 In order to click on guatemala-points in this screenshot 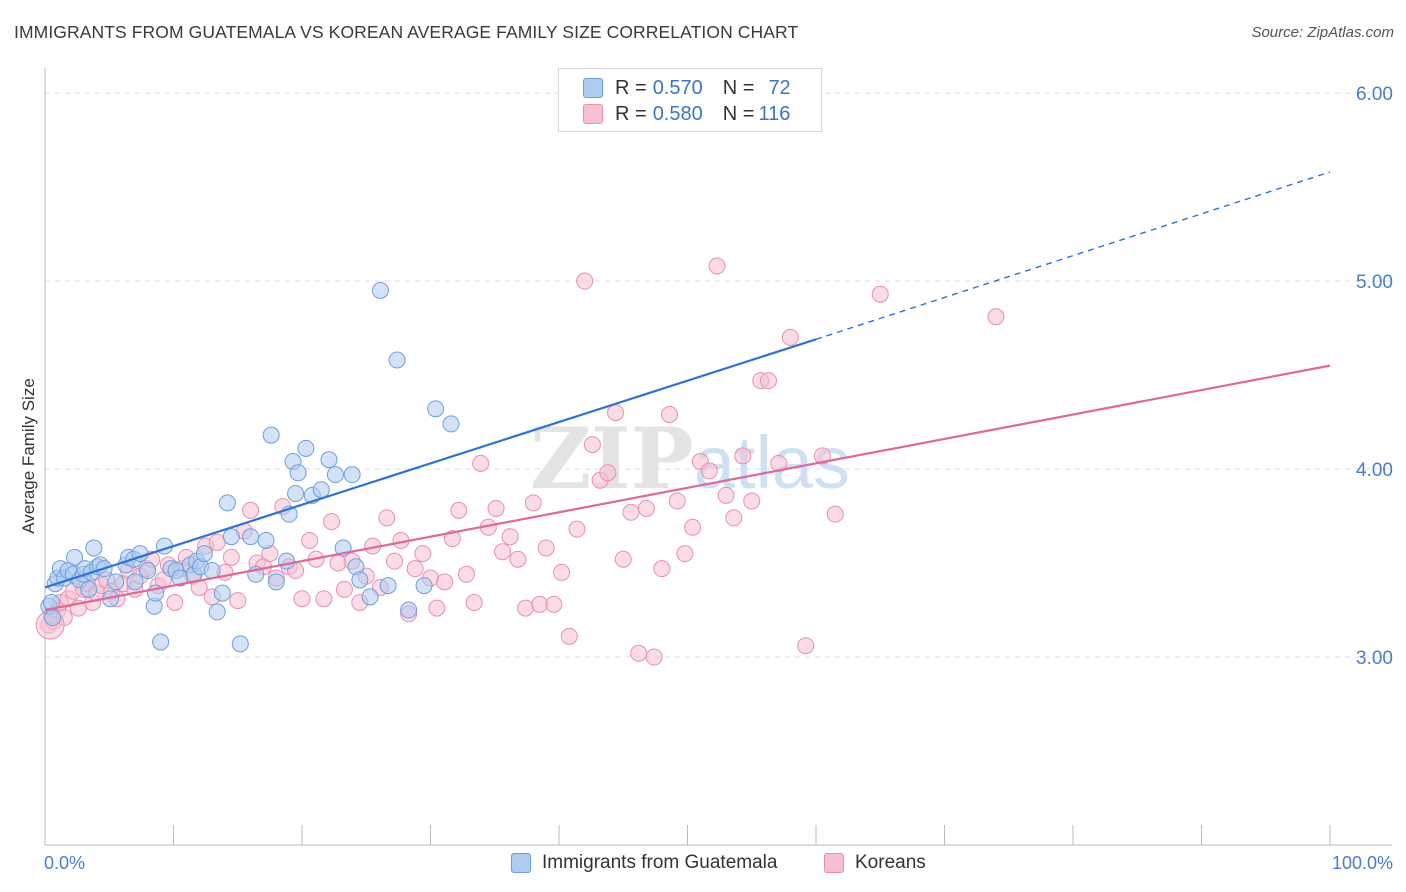, I will do `click(250, 467)`.